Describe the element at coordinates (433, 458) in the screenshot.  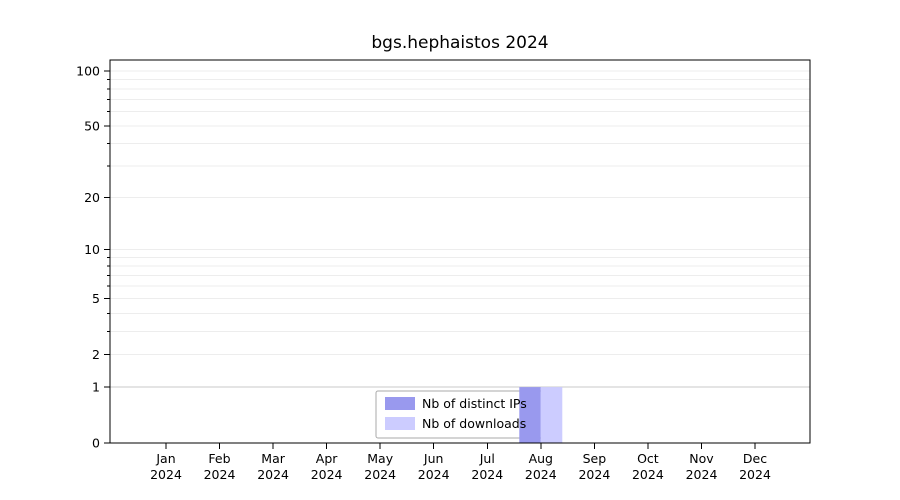
I see `x-label-month-jun: Jun` at that location.